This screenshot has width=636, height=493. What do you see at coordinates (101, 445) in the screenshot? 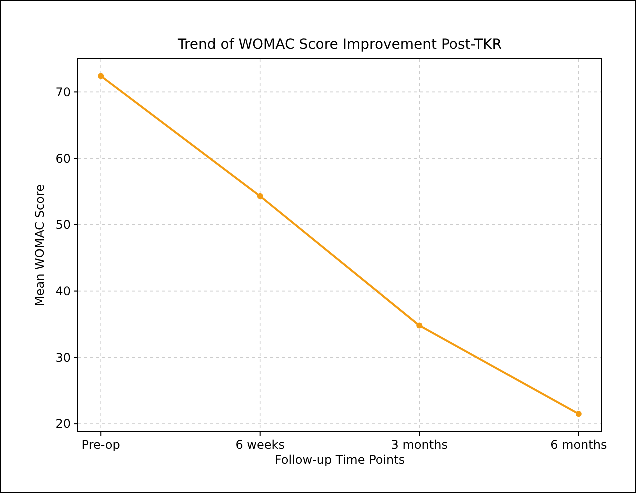
I see `x-tick-label: Pre-op` at bounding box center [101, 445].